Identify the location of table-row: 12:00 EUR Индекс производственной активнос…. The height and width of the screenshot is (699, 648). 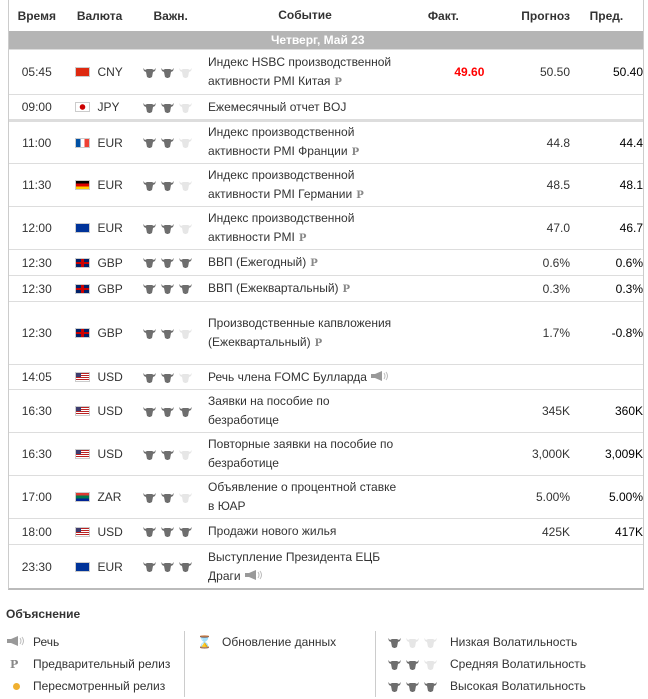
(326, 227).